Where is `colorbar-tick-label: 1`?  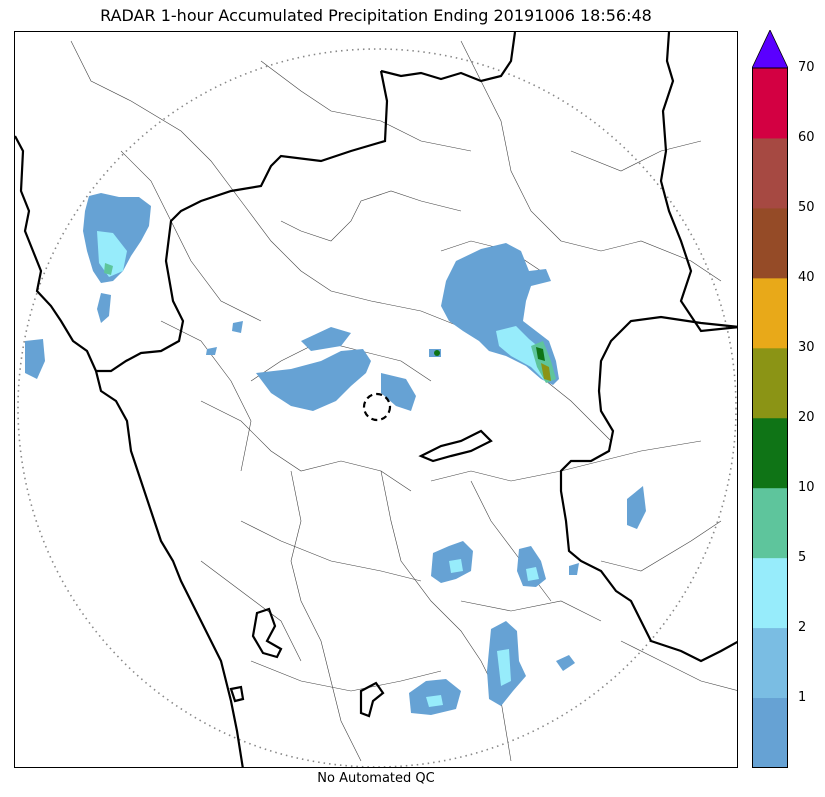
colorbar-tick-label: 1 is located at coordinates (802, 697).